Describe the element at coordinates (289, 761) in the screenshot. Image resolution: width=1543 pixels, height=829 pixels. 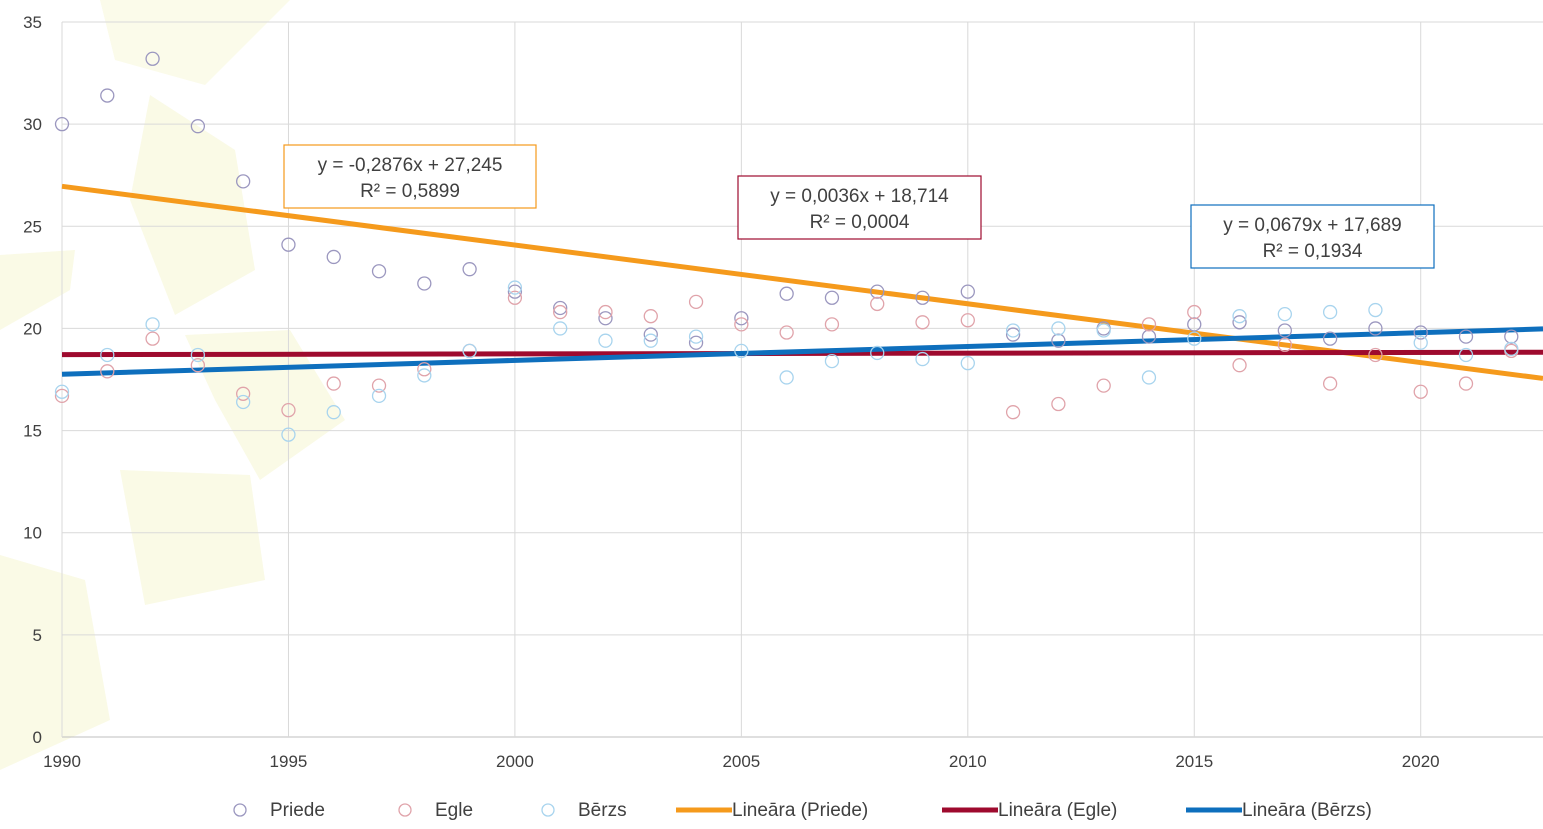
I see `x-tick-label: 1995` at that location.